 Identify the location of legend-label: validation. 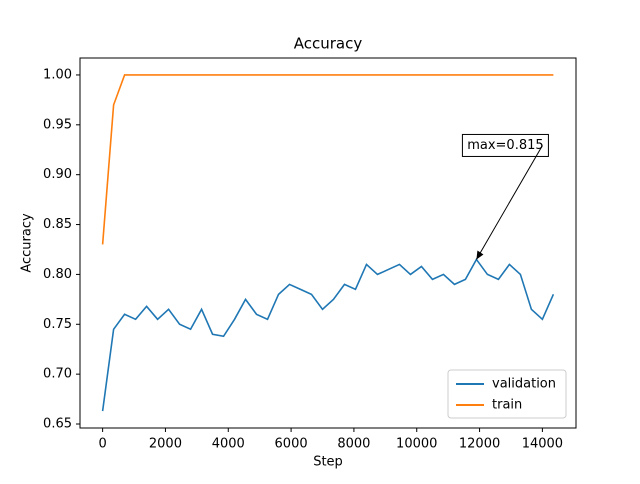
(524, 384).